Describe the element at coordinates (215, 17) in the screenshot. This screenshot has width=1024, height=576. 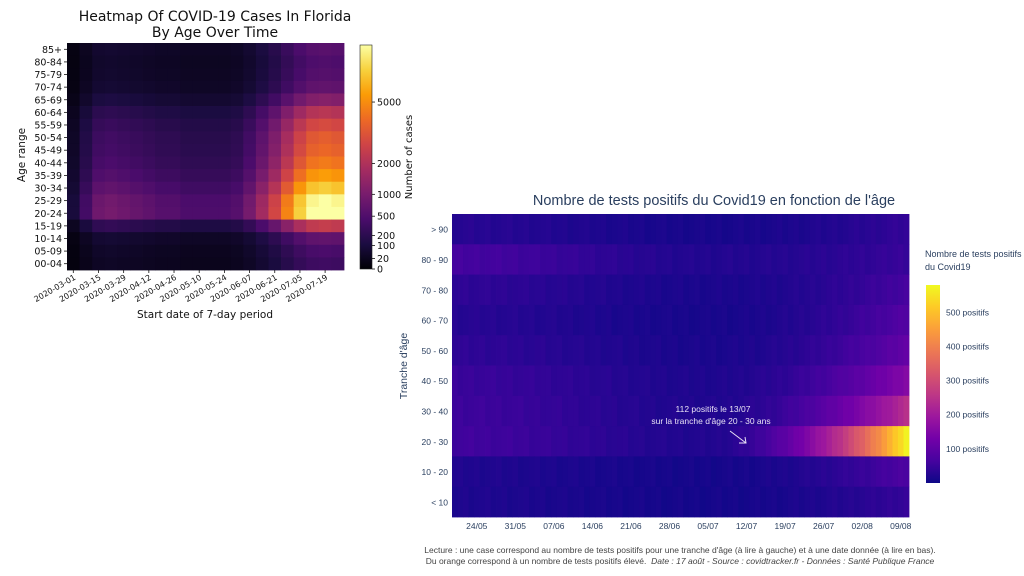
I see `chart-title: Heatmap Of COVID-19 Cases In Florida` at that location.